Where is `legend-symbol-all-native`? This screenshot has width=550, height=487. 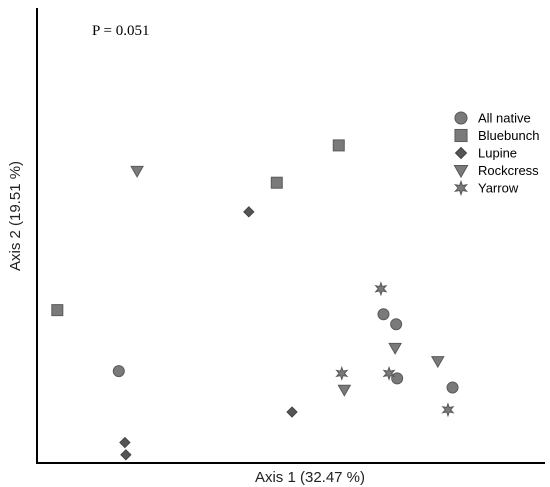 legend-symbol-all-native is located at coordinates (461, 118).